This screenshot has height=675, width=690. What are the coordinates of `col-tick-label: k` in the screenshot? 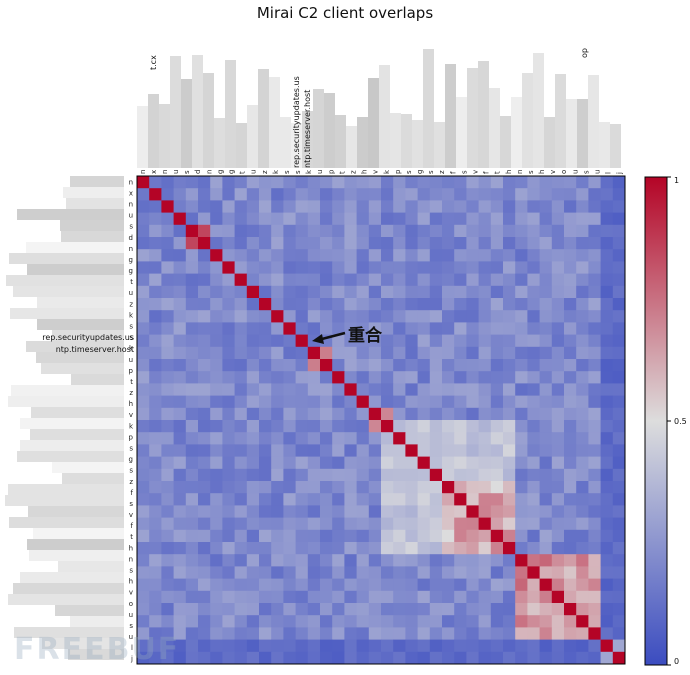 It's located at (387, 171).